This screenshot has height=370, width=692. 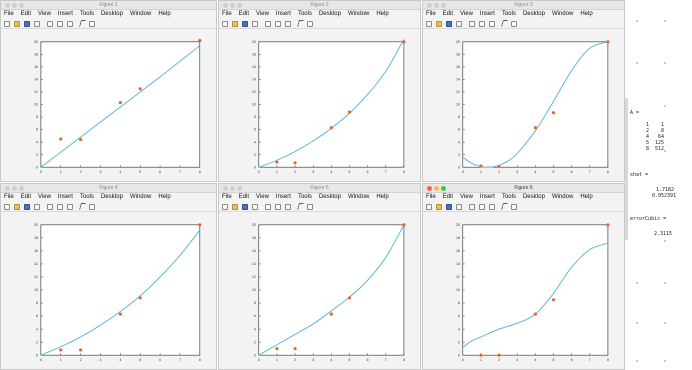 I want to click on title-bar: Figure 4, so click(x=108, y=188).